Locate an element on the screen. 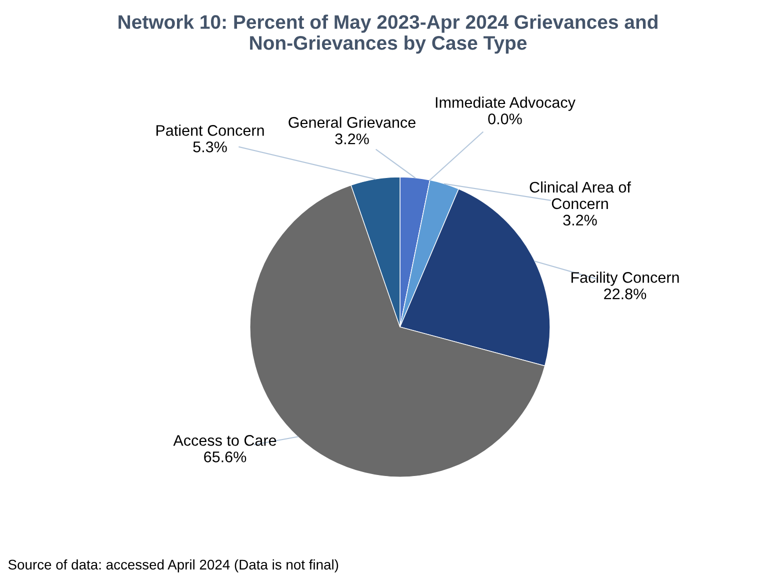 The width and height of the screenshot is (776, 584). data-label: 65.6% is located at coordinates (225, 457).